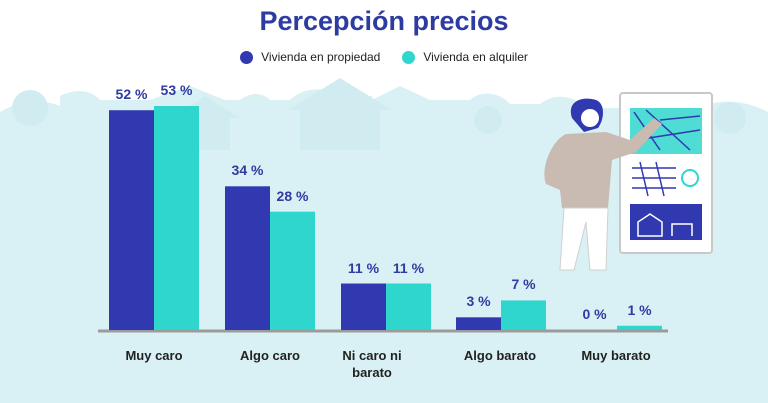  I want to click on location-pin-icon, so click(690, 178).